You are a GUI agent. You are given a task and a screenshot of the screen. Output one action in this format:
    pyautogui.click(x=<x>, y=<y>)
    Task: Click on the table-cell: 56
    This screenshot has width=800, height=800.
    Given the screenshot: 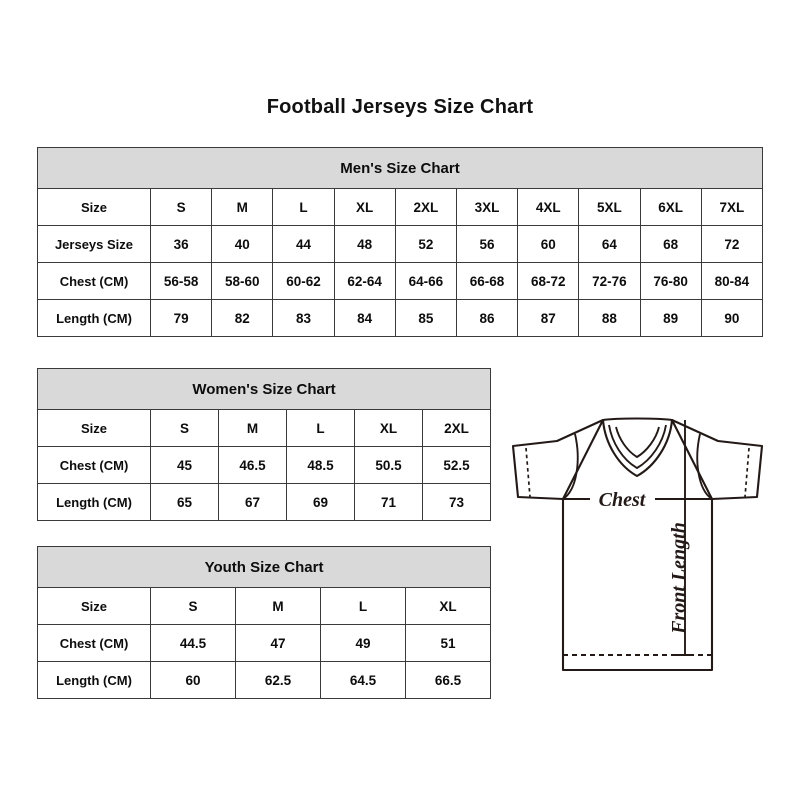 What is the action you would take?
    pyautogui.click(x=487, y=244)
    